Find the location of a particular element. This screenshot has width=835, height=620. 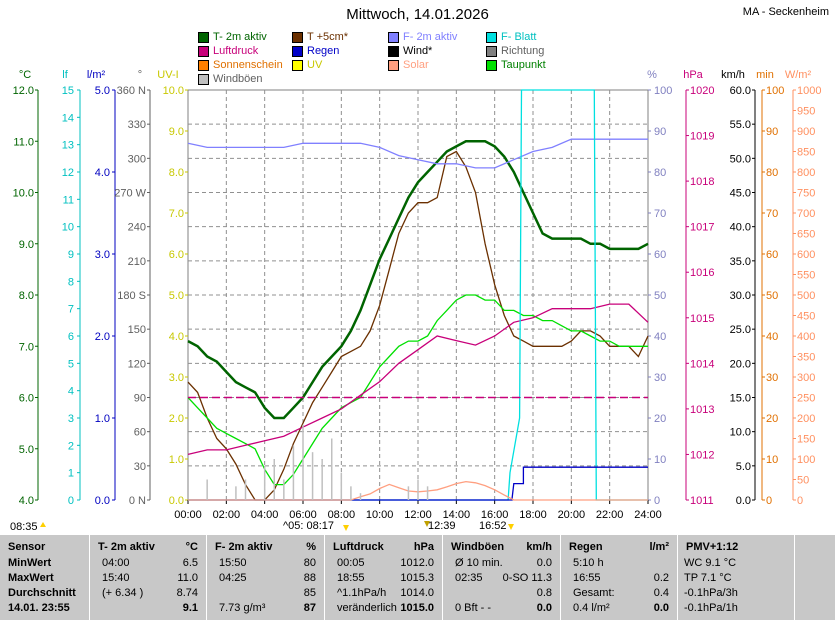

table-cell-value: 1015.0 is located at coordinates (417, 608).